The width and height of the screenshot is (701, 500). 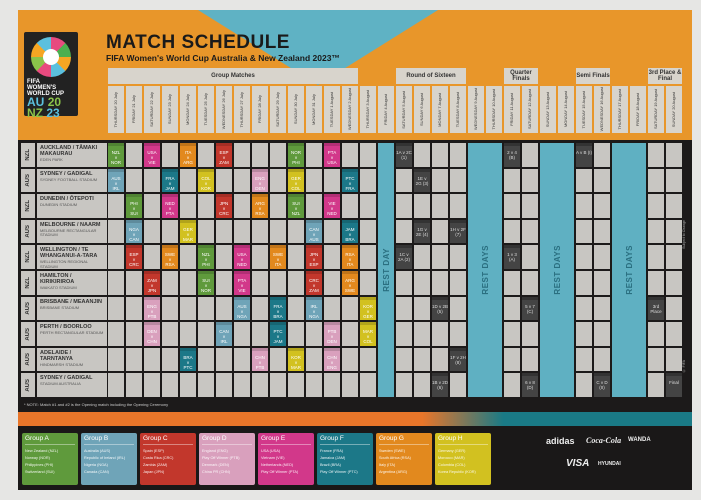 What do you see at coordinates (134, 255) in the screenshot?
I see `home-team: ESP` at bounding box center [134, 255].